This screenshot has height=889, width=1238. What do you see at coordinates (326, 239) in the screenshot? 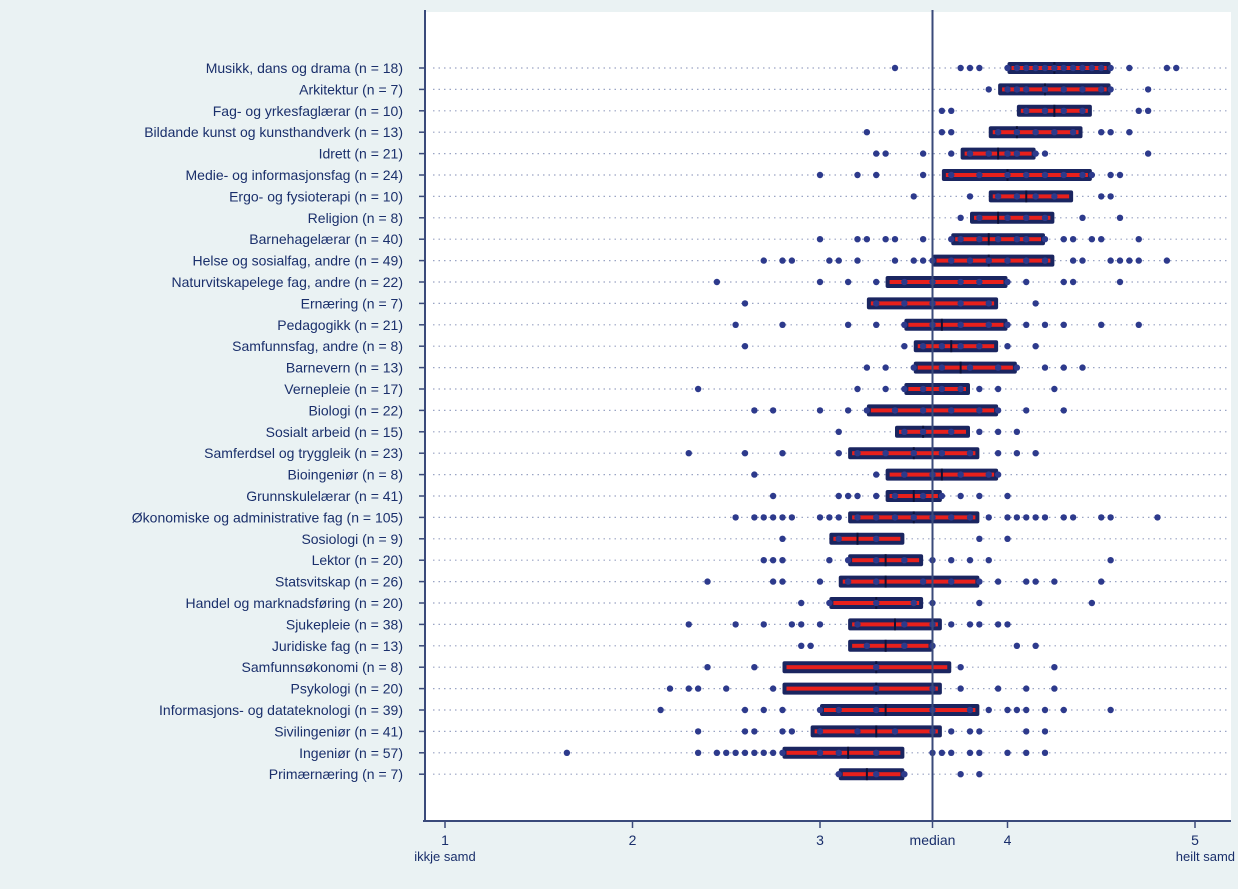
I see `category-label: Barnehagelærar (n = 40)` at bounding box center [326, 239].